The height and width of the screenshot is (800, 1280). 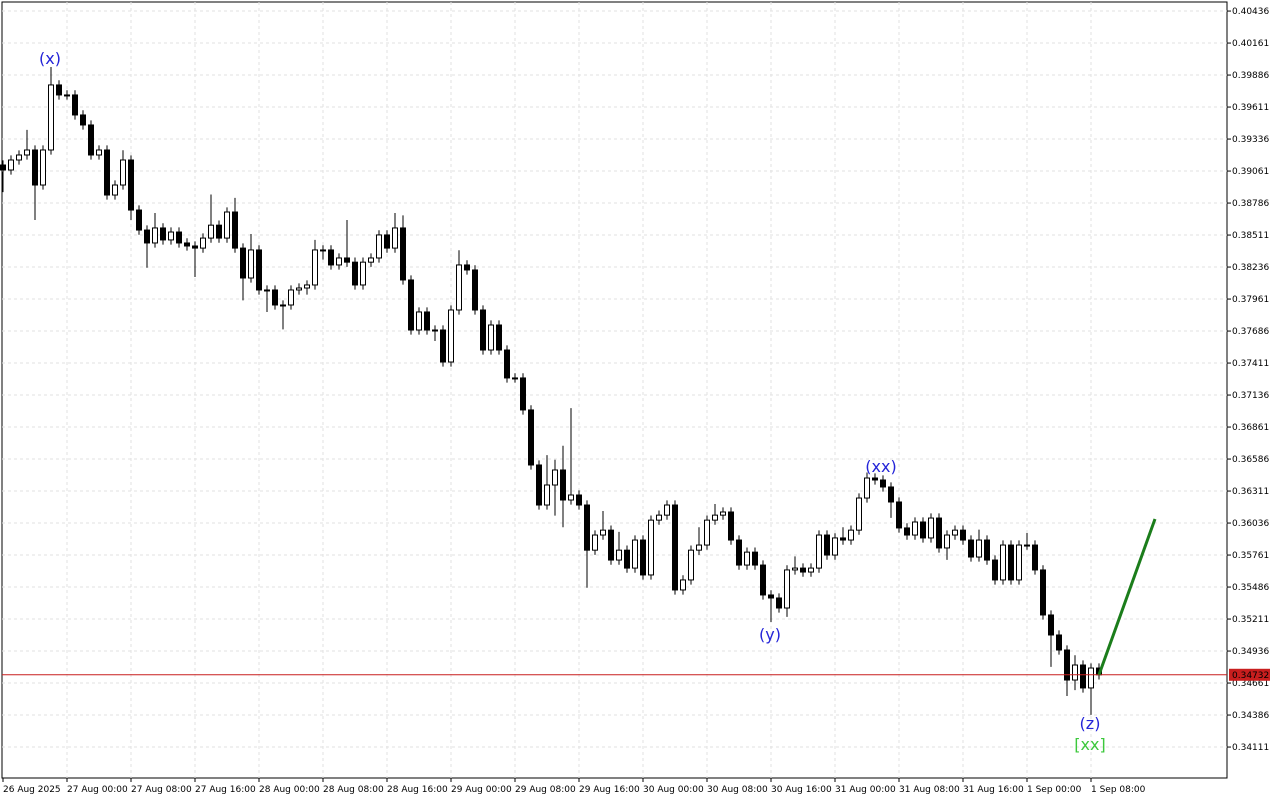 I want to click on y-tick-label: 0.36861, so click(x=1250, y=428).